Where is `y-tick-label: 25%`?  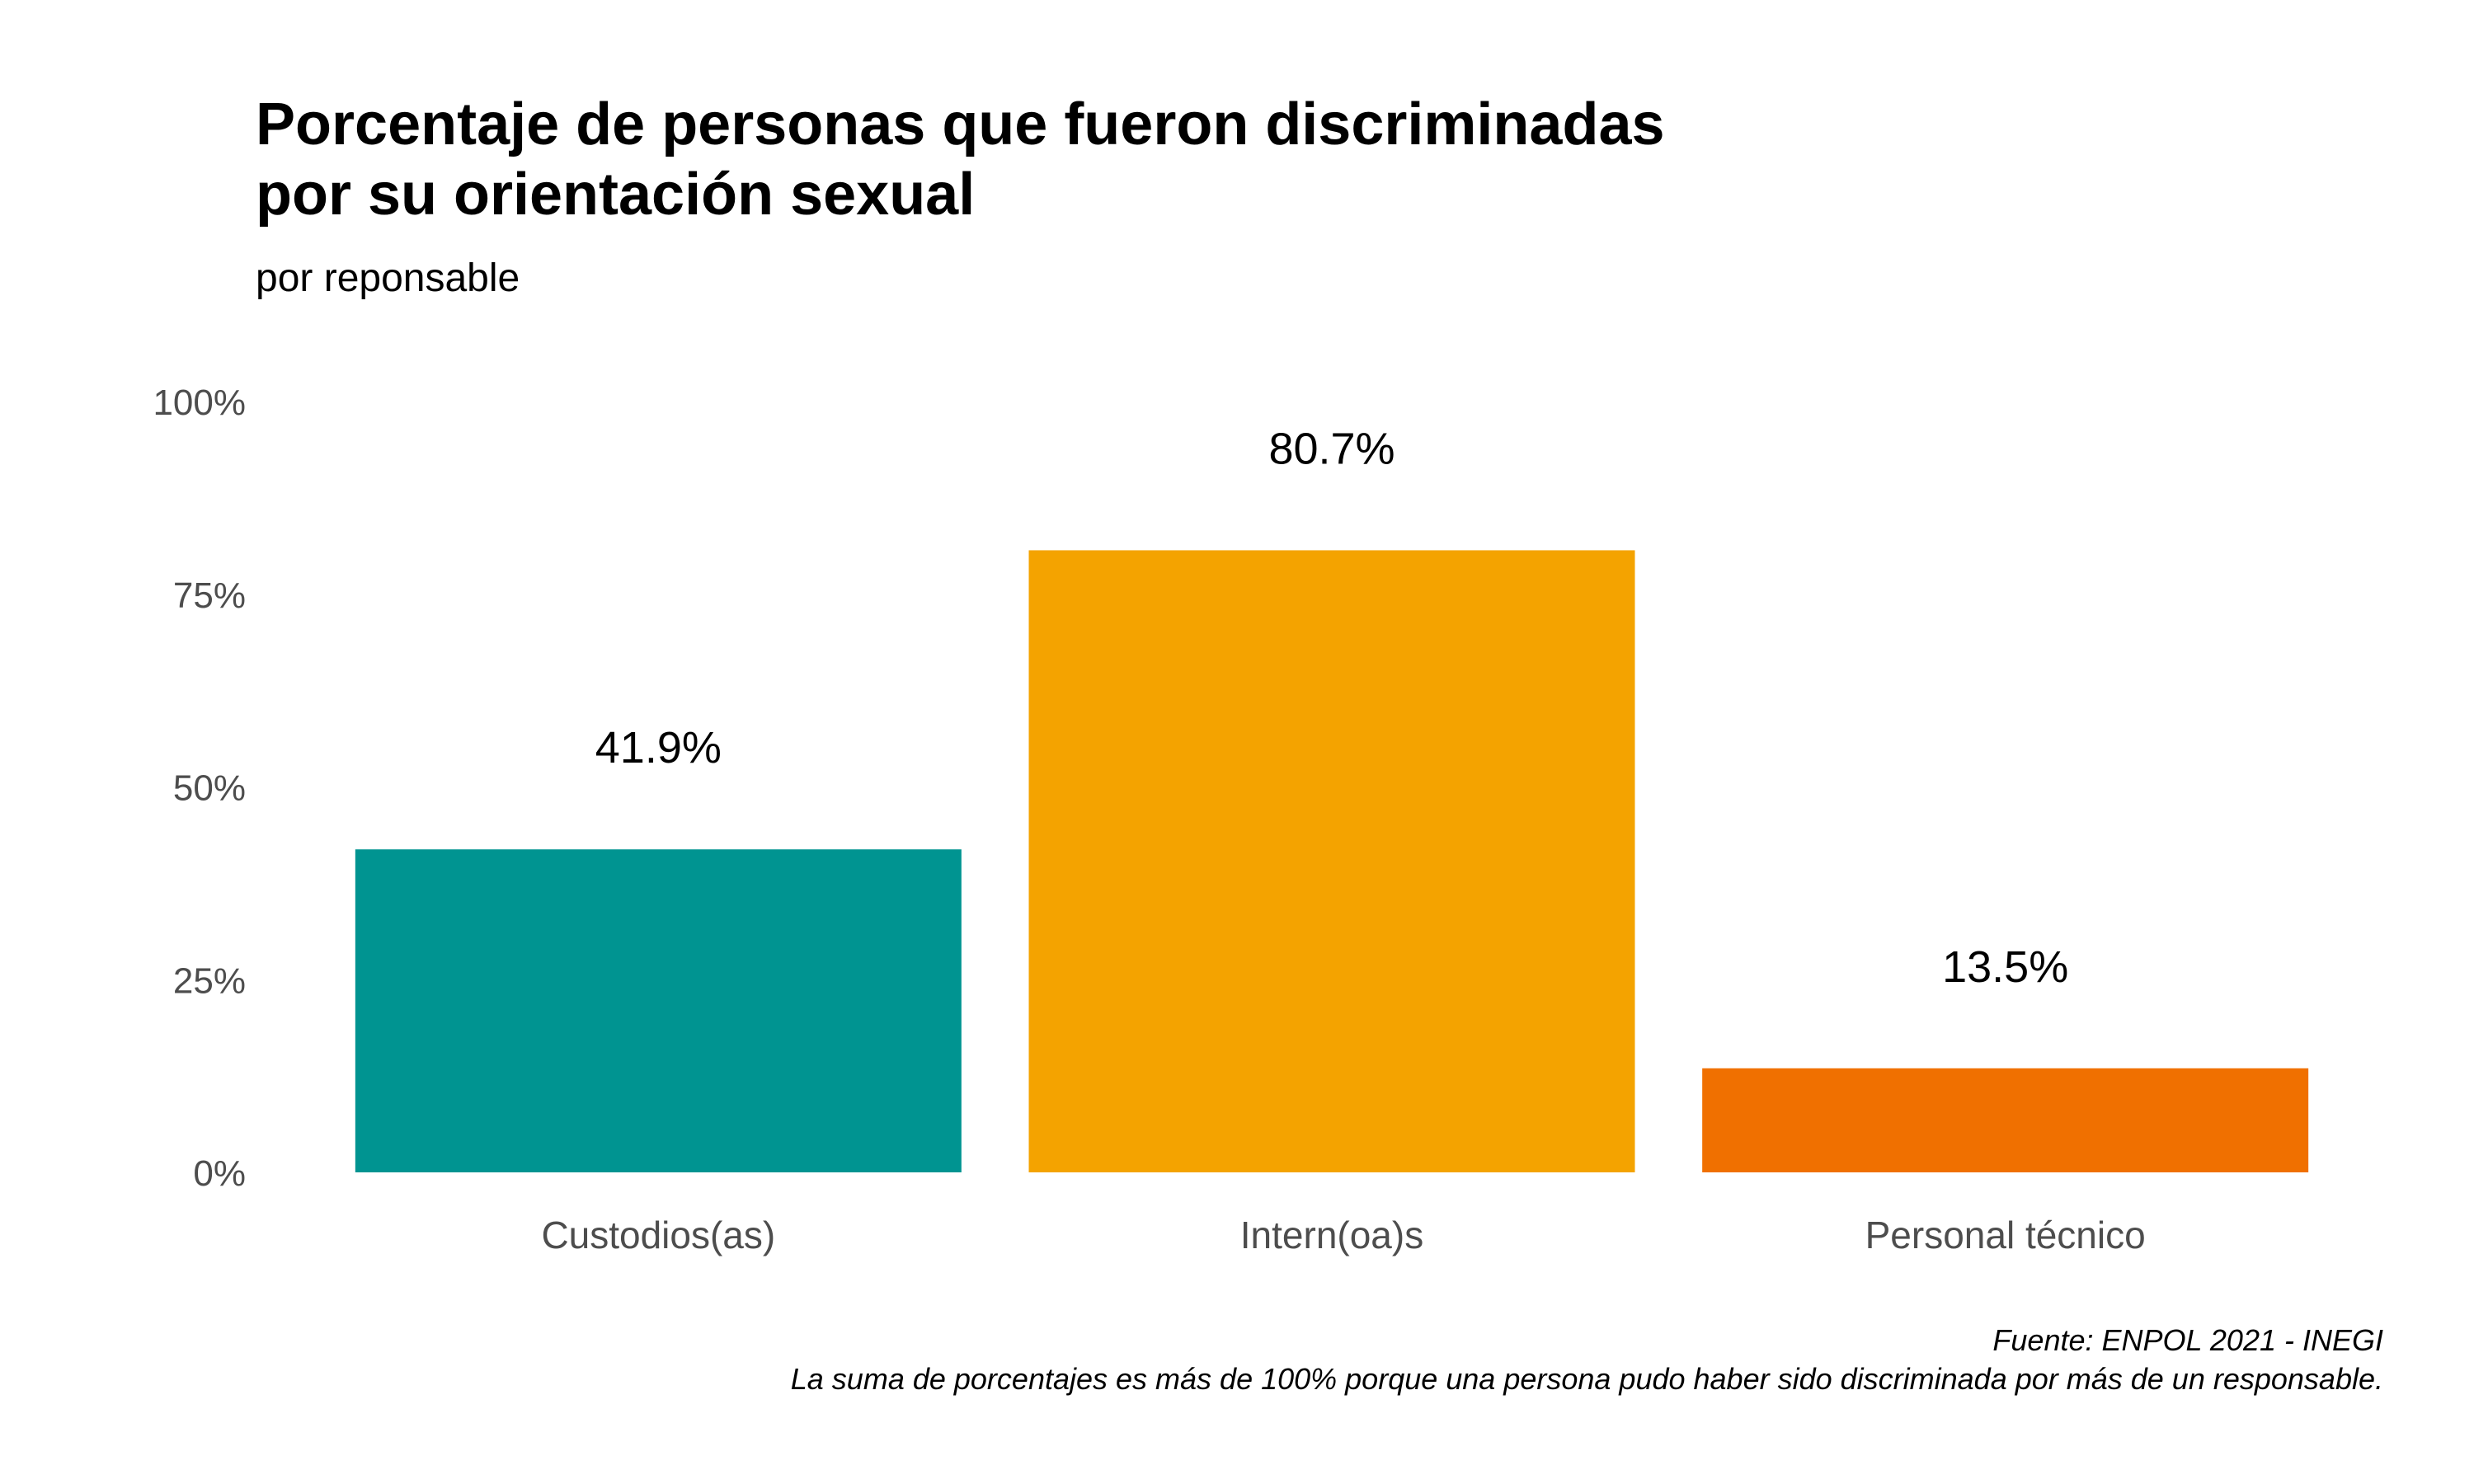 y-tick-label: 25% is located at coordinates (209, 980).